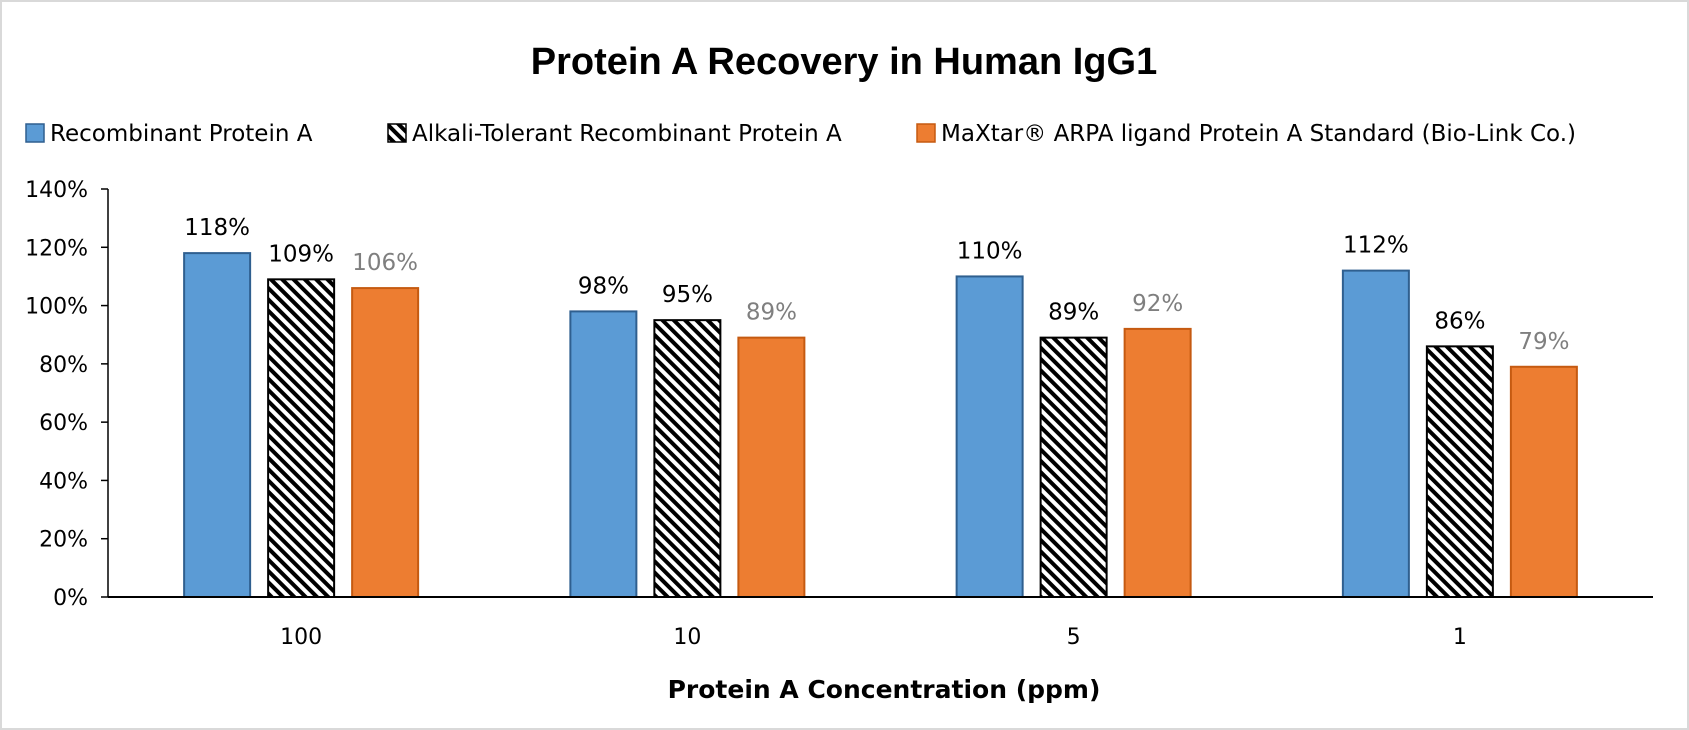 The width and height of the screenshot is (1689, 730). What do you see at coordinates (63, 540) in the screenshot?
I see `y-tick-label: 20%` at bounding box center [63, 540].